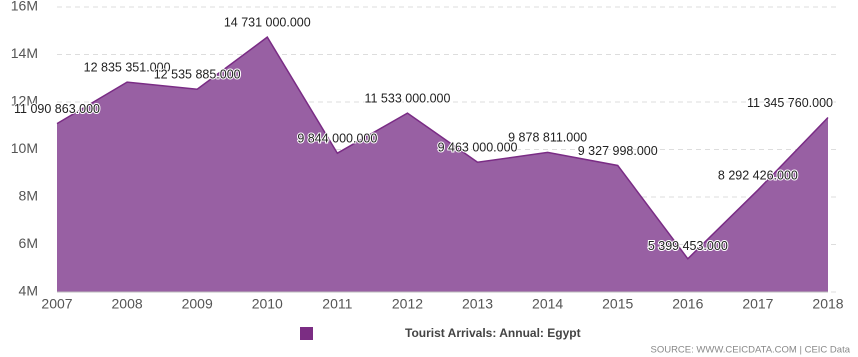 The width and height of the screenshot is (858, 357). I want to click on x-tick-label: 2011, so click(337, 304).